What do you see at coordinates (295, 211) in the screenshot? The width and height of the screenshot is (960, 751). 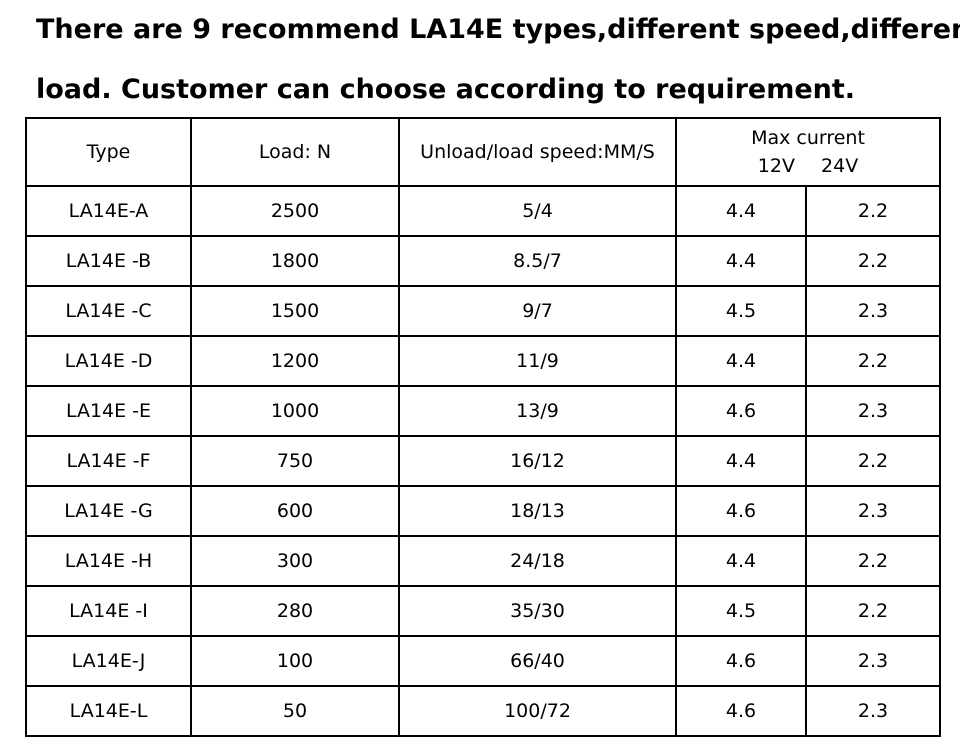 I see `cell-load: 2500` at bounding box center [295, 211].